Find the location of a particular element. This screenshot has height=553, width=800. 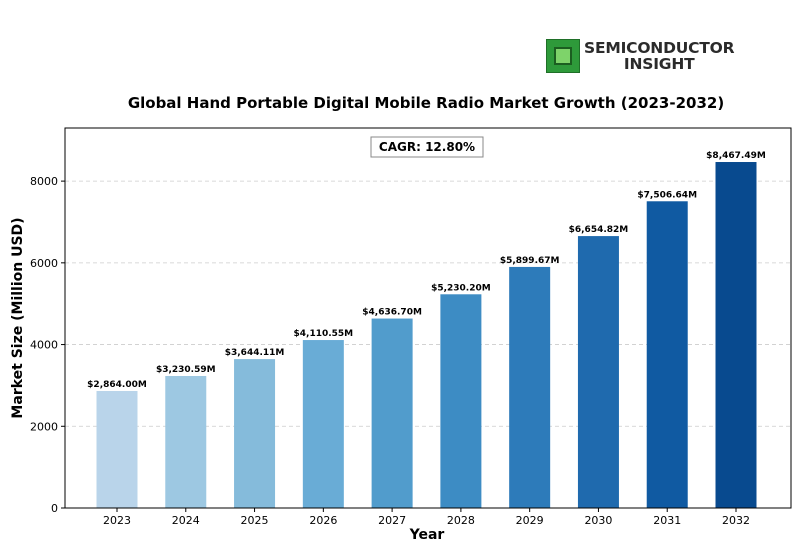

y-tick-label: 4000 is located at coordinates (44, 345).